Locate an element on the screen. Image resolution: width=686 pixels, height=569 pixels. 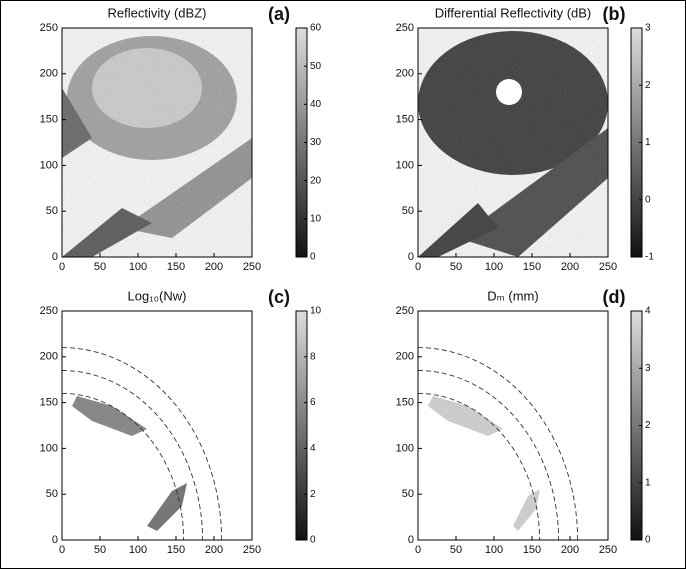
panel-title: Log₁₀(Nw) is located at coordinates (157, 295).